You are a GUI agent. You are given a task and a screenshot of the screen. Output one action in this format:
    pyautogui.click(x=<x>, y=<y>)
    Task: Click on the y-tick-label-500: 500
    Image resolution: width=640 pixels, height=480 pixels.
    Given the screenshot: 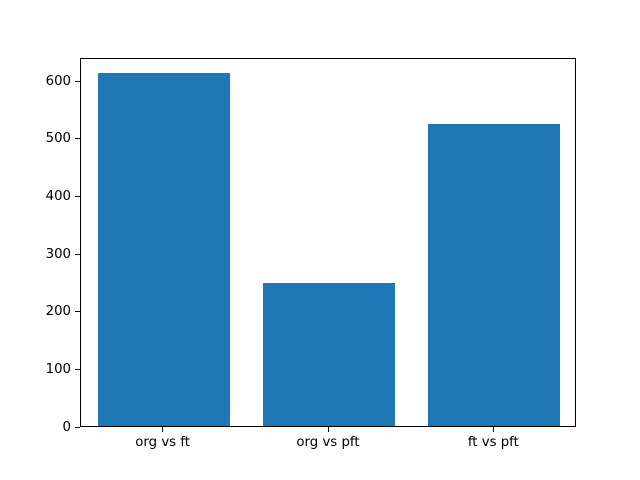 What is the action you would take?
    pyautogui.click(x=58, y=139)
    